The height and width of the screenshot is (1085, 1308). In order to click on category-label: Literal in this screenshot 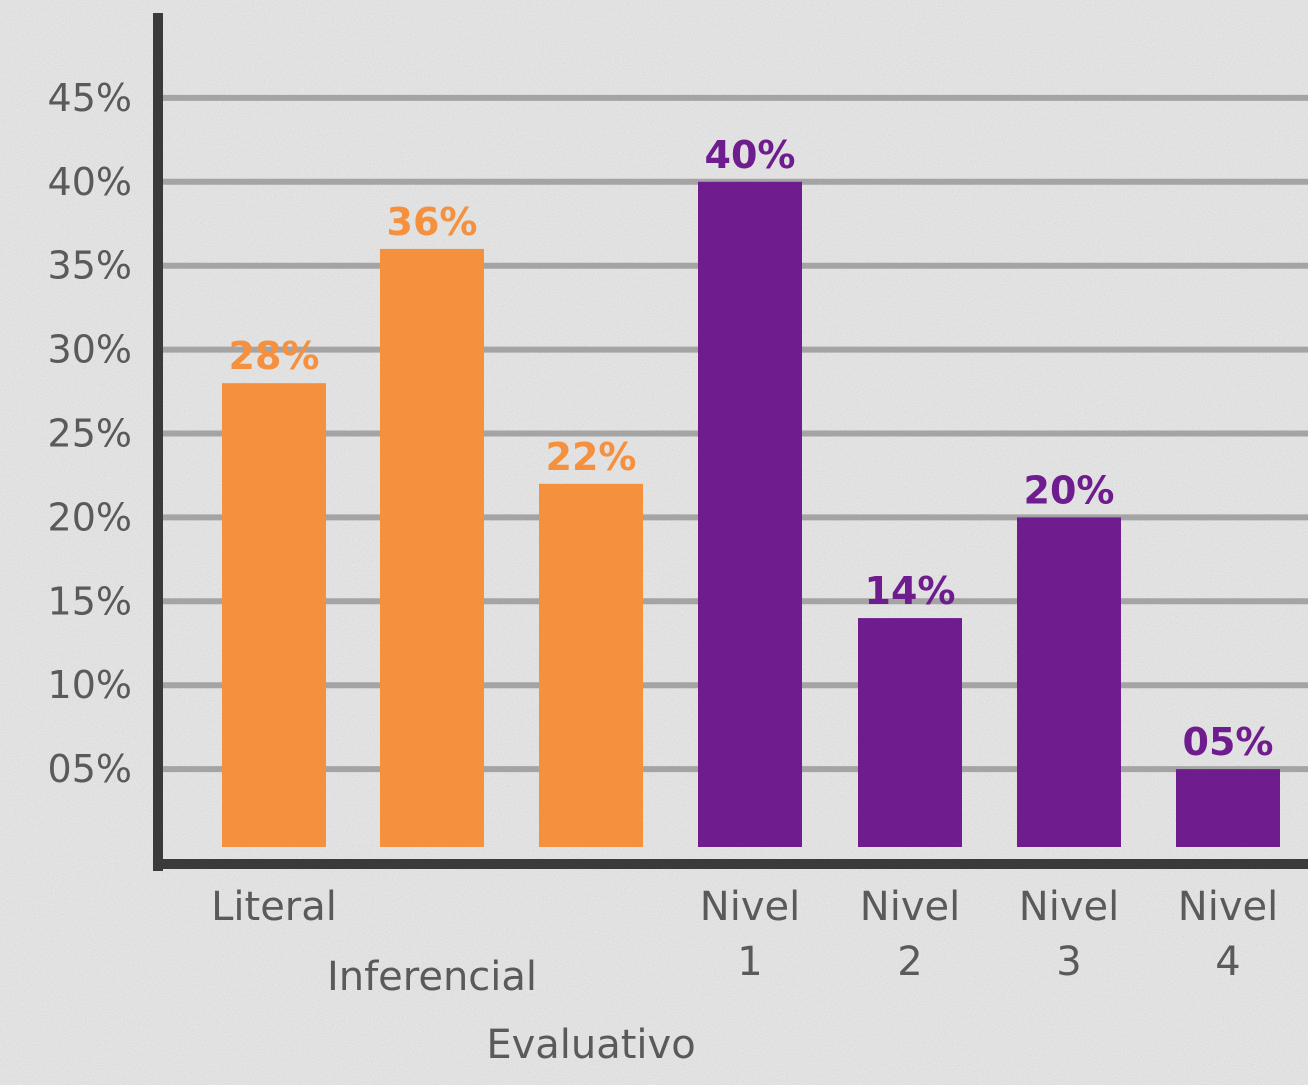, I will do `click(274, 907)`.